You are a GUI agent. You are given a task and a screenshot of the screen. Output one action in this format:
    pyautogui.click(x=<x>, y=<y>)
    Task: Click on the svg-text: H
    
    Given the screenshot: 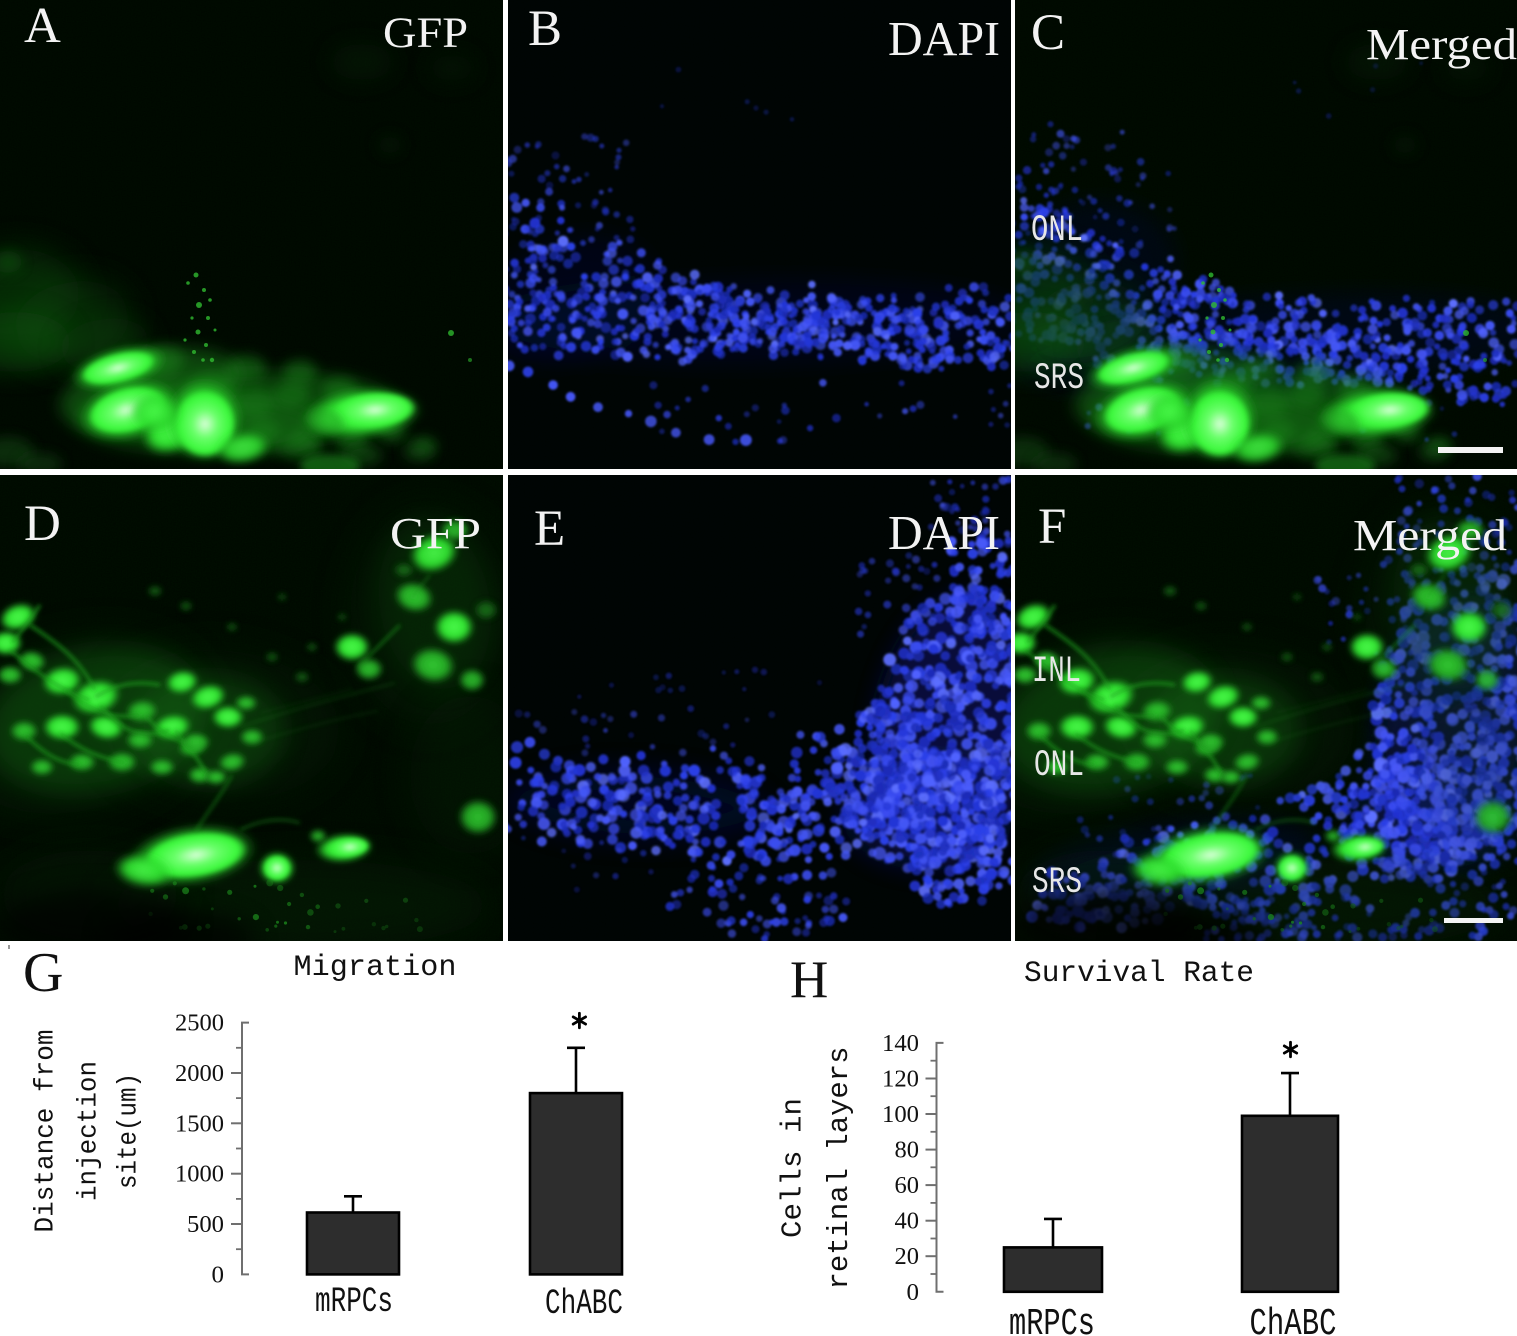 What is the action you would take?
    pyautogui.click(x=809, y=980)
    